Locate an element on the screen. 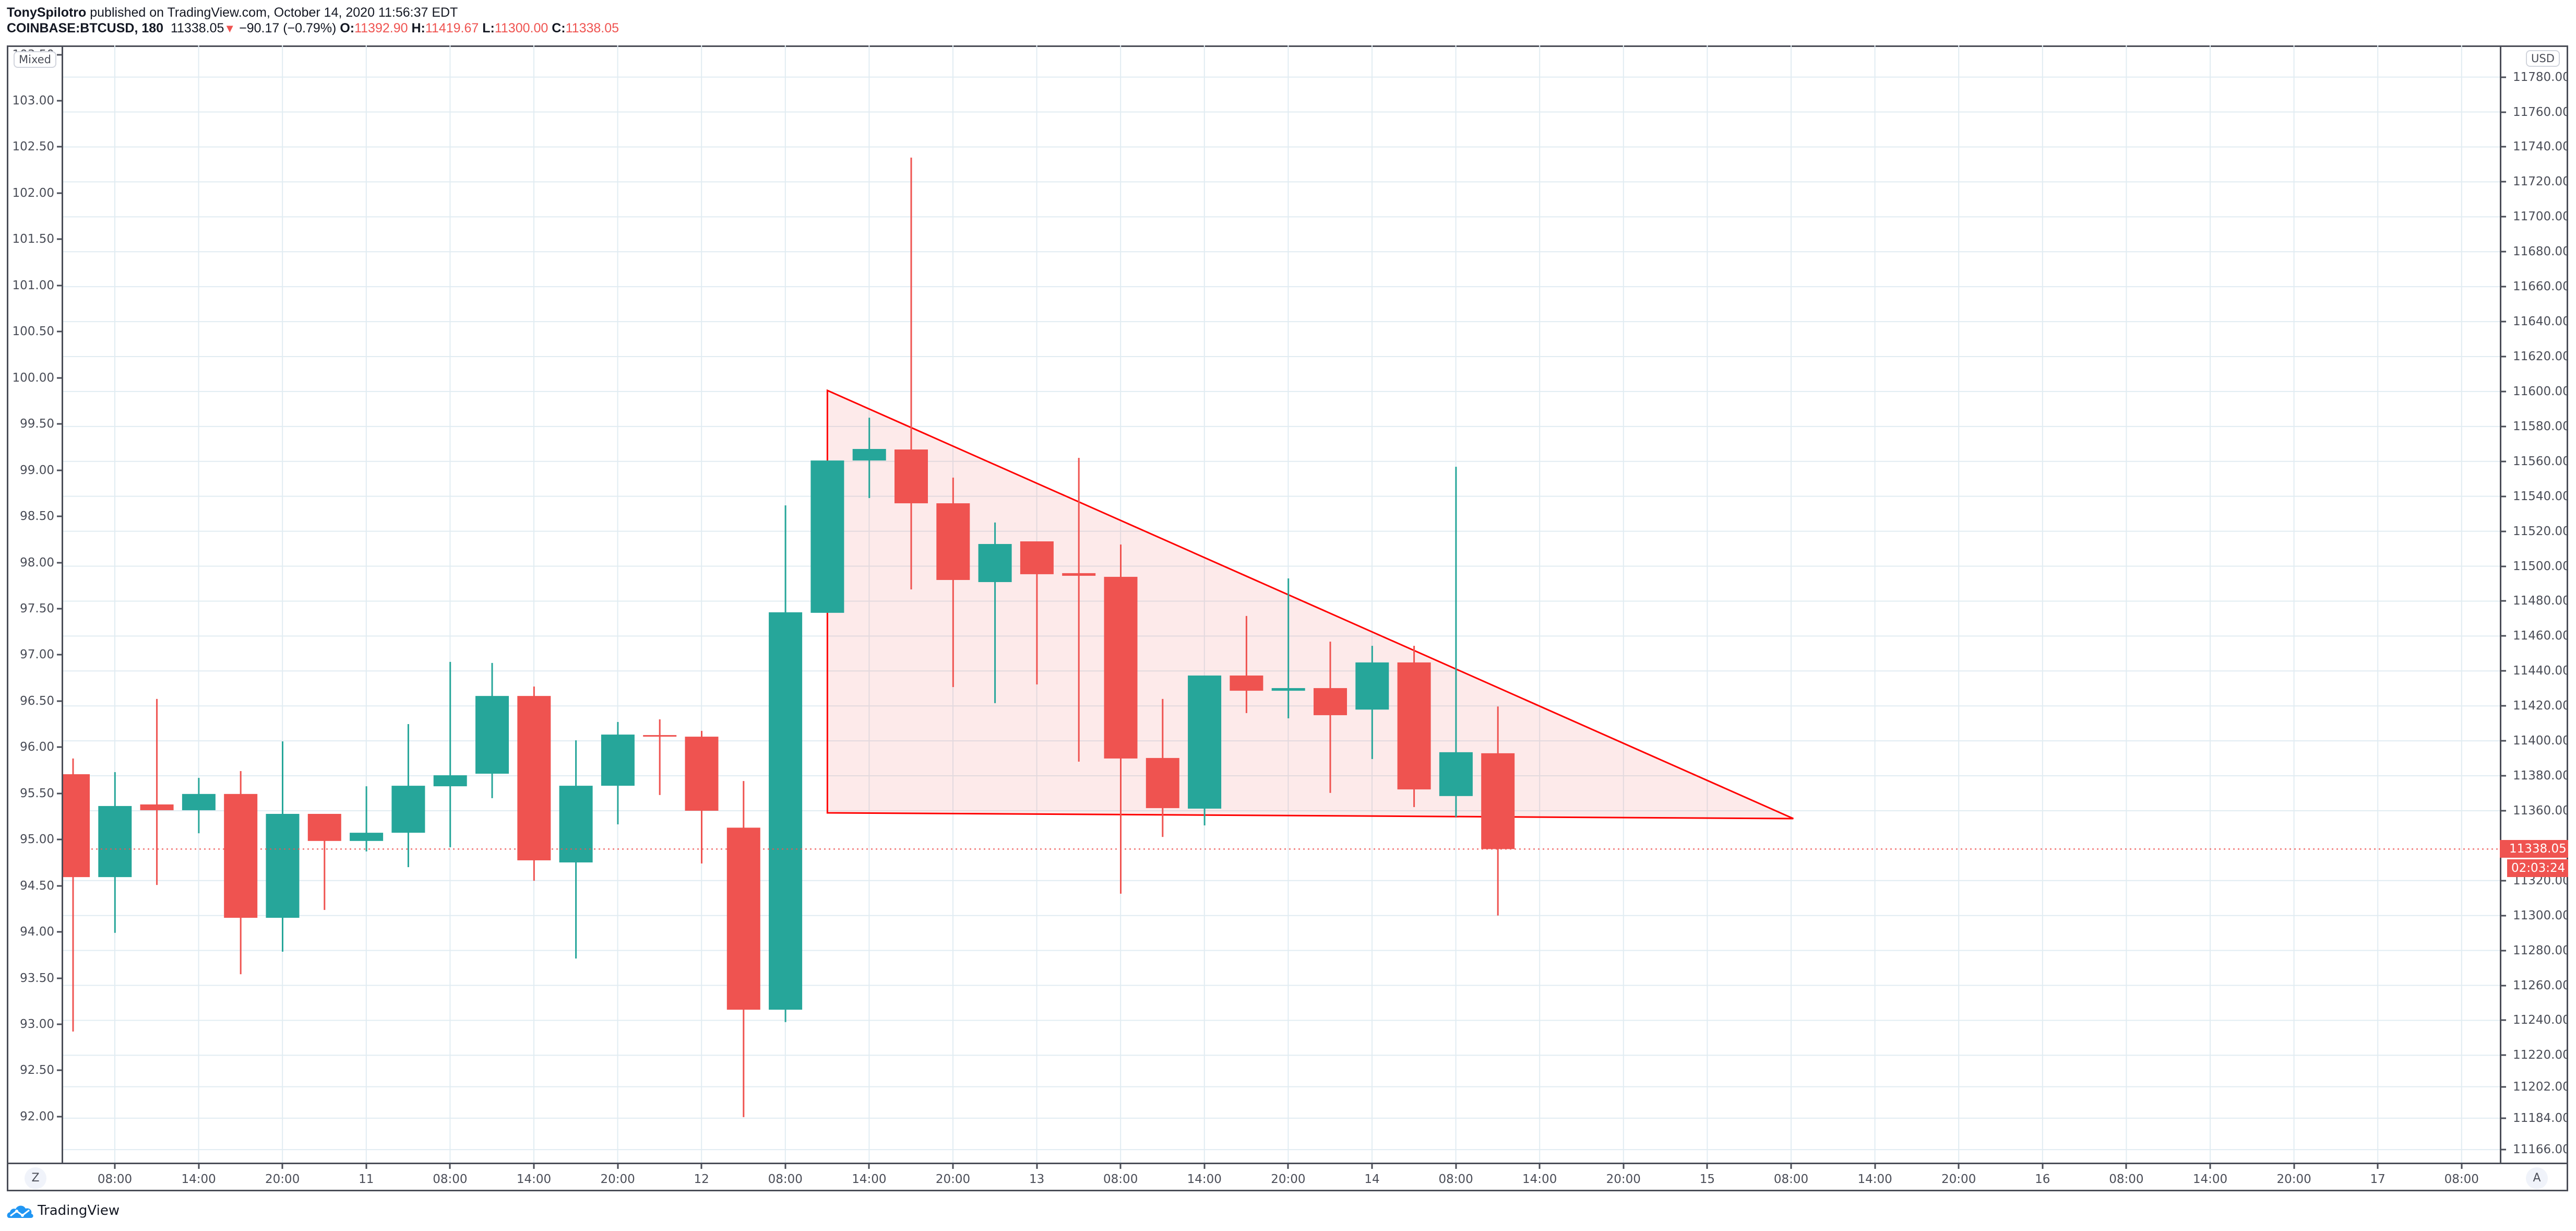 Image resolution: width=2576 pixels, height=1231 pixels. right-axis-label: 11400.00 is located at coordinates (2540, 741).